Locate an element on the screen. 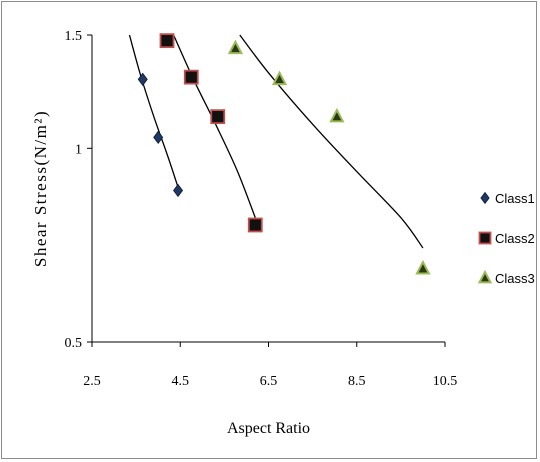 The width and height of the screenshot is (540, 462). y-tick-label: 0.5 is located at coordinates (74, 343).